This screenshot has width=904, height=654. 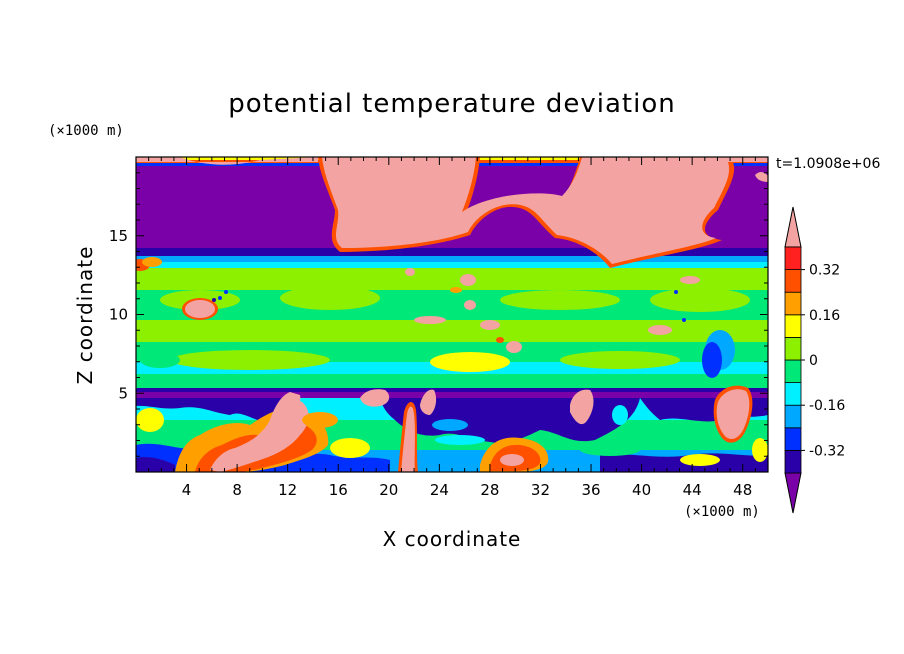 I want to click on boundary-layer-features, so click(x=452, y=428).